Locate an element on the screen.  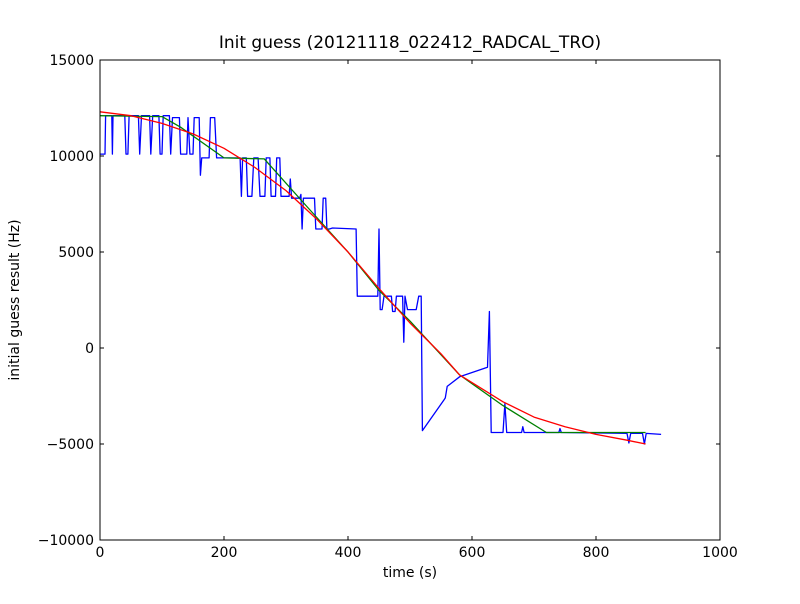
x-tick-label: 800 is located at coordinates (596, 553).